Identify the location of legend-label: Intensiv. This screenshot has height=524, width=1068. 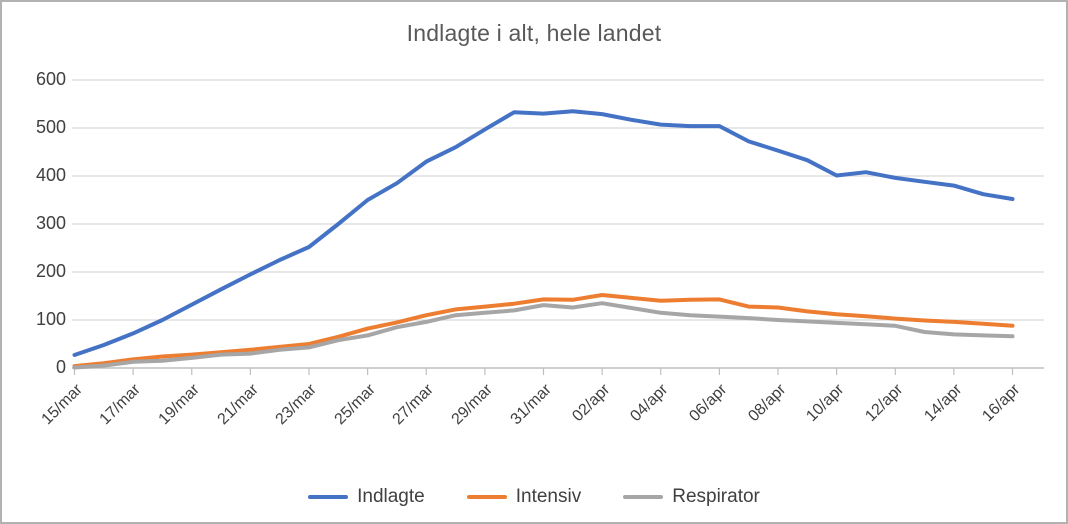
(548, 496).